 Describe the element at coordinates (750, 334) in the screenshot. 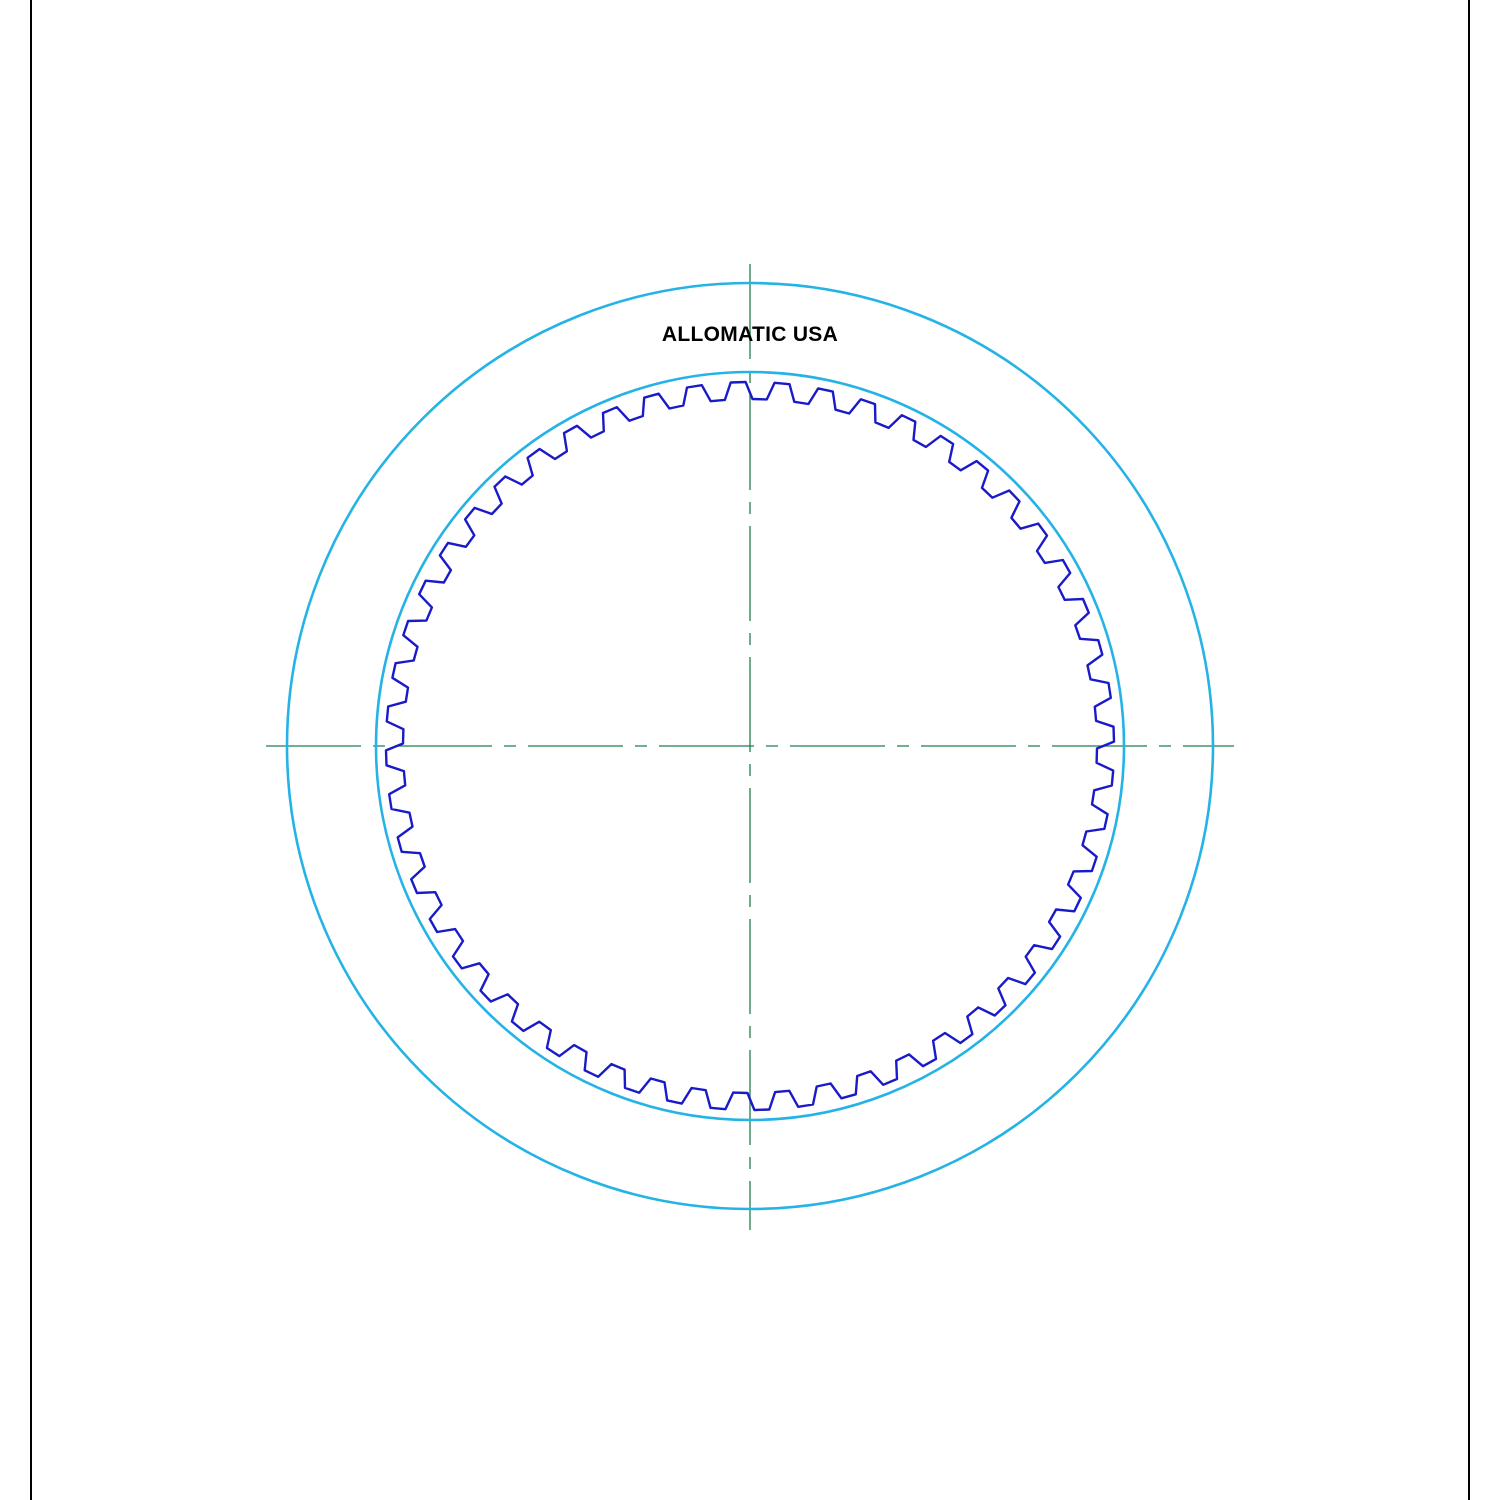

I see `brand-label: ALLOMATIC USA` at that location.